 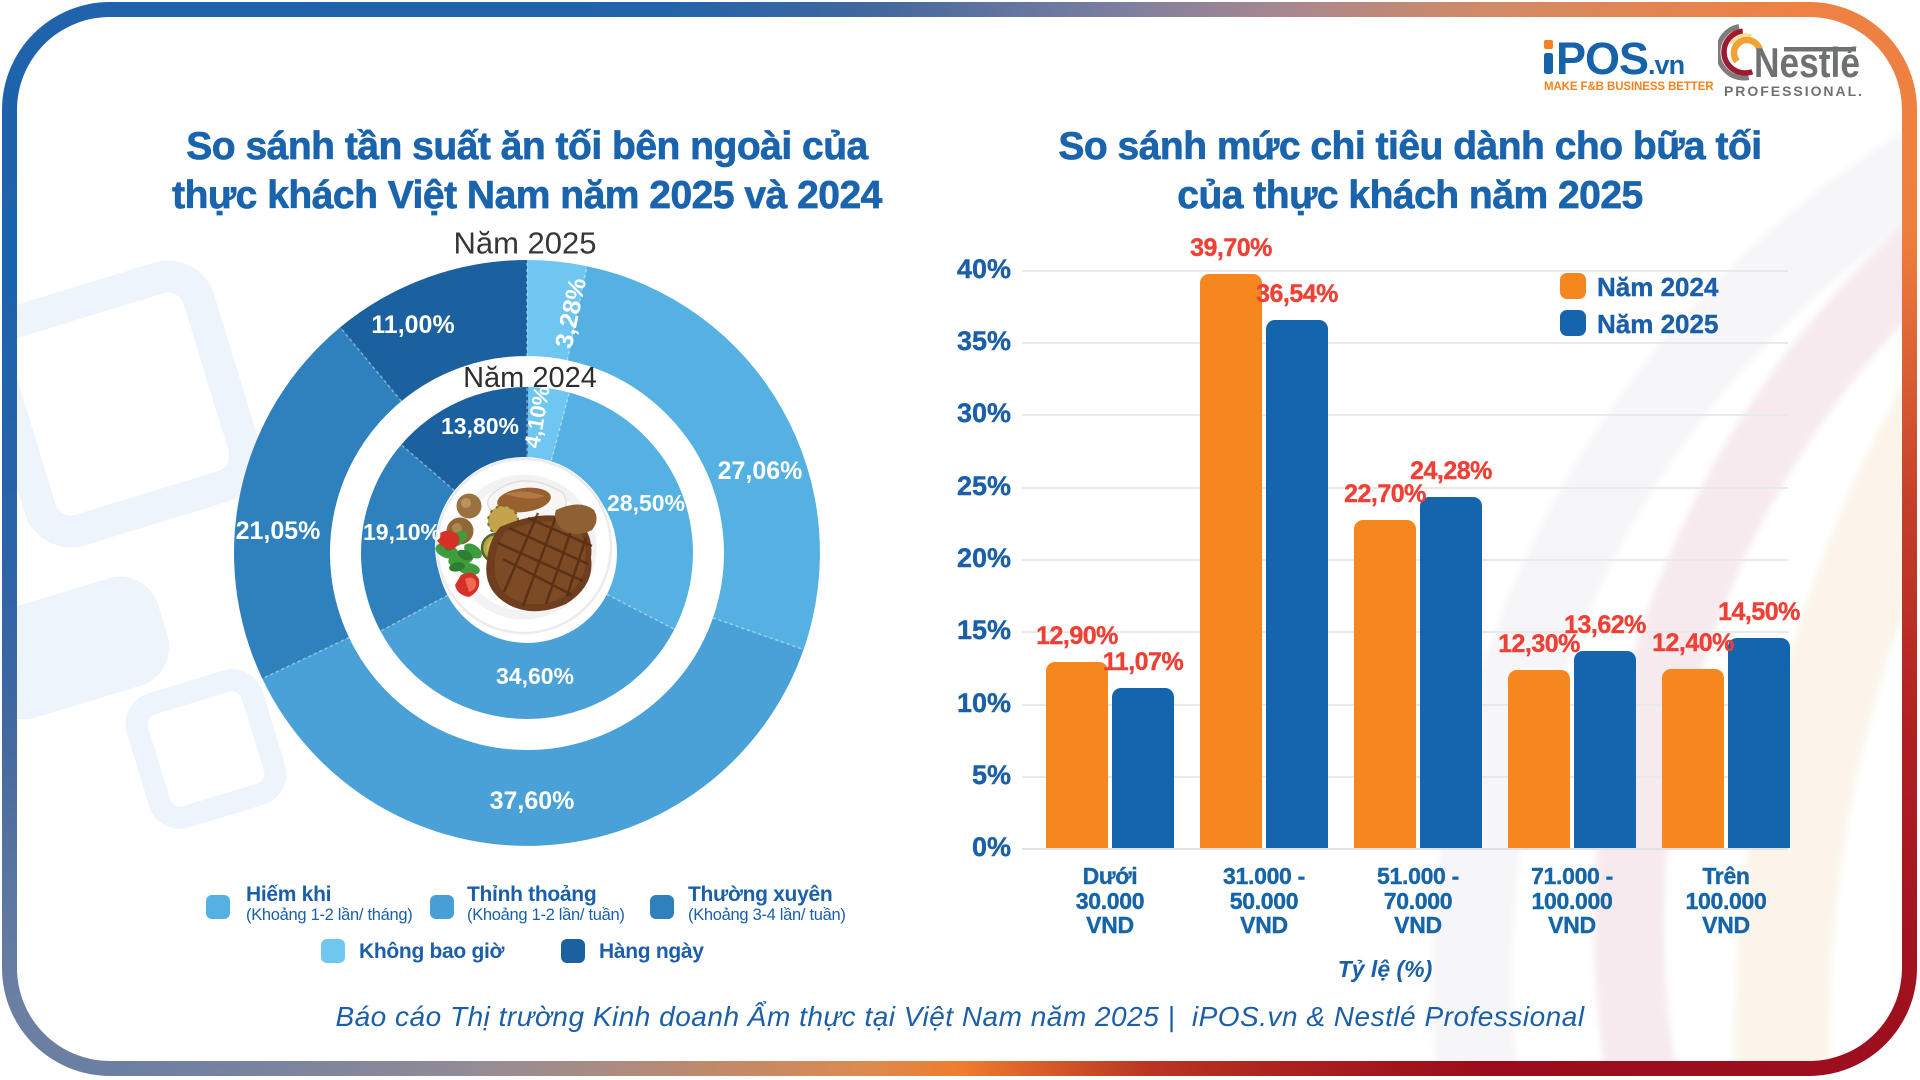 I want to click on svg-text: Năm 2024, so click(x=530, y=378).